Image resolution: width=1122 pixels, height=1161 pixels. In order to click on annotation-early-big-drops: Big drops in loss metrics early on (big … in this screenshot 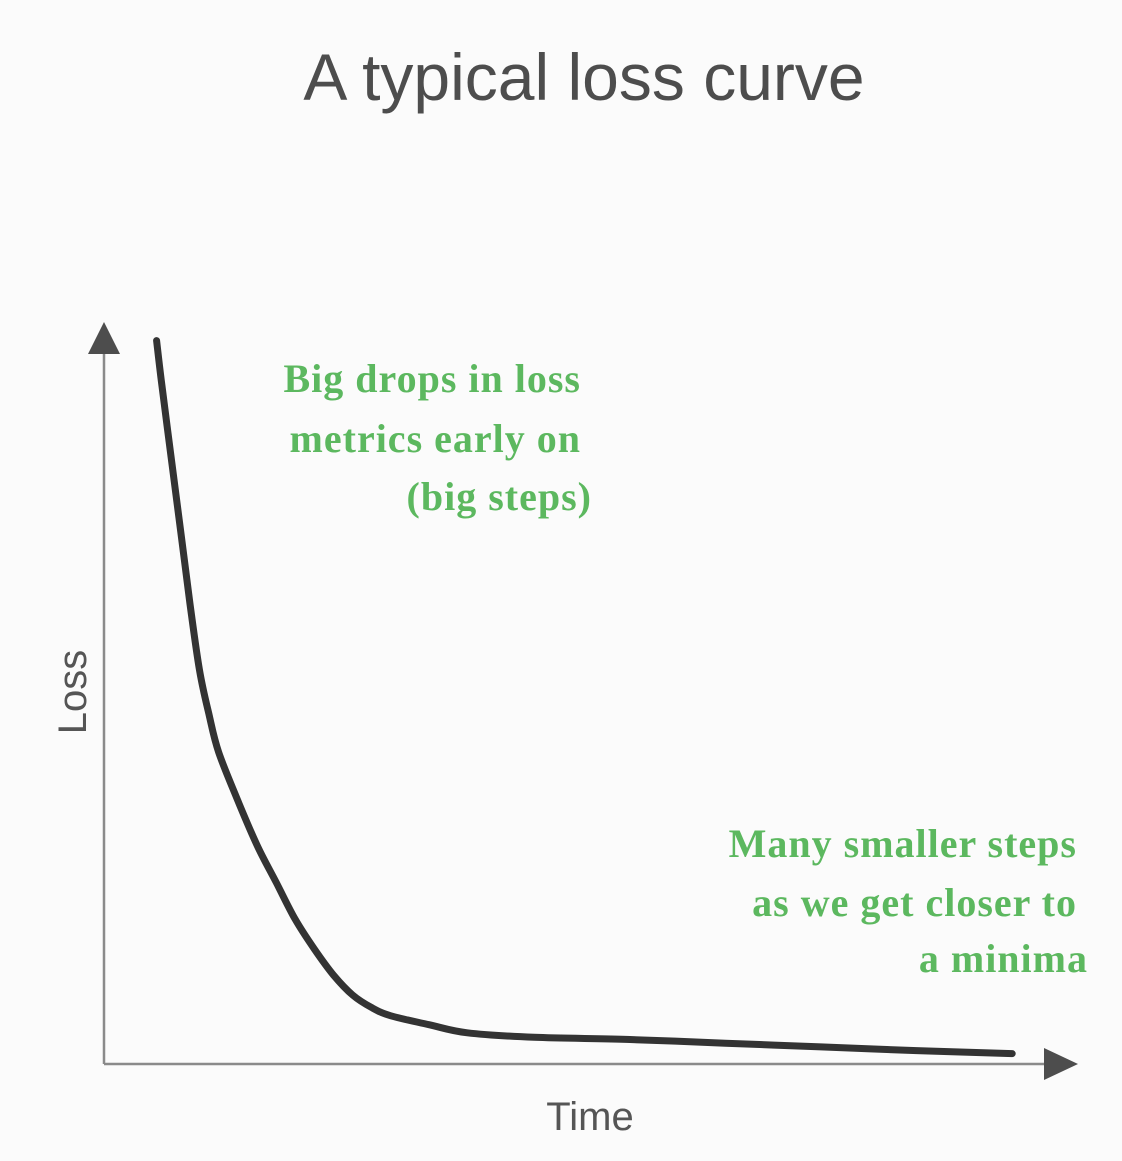, I will do `click(438, 437)`.